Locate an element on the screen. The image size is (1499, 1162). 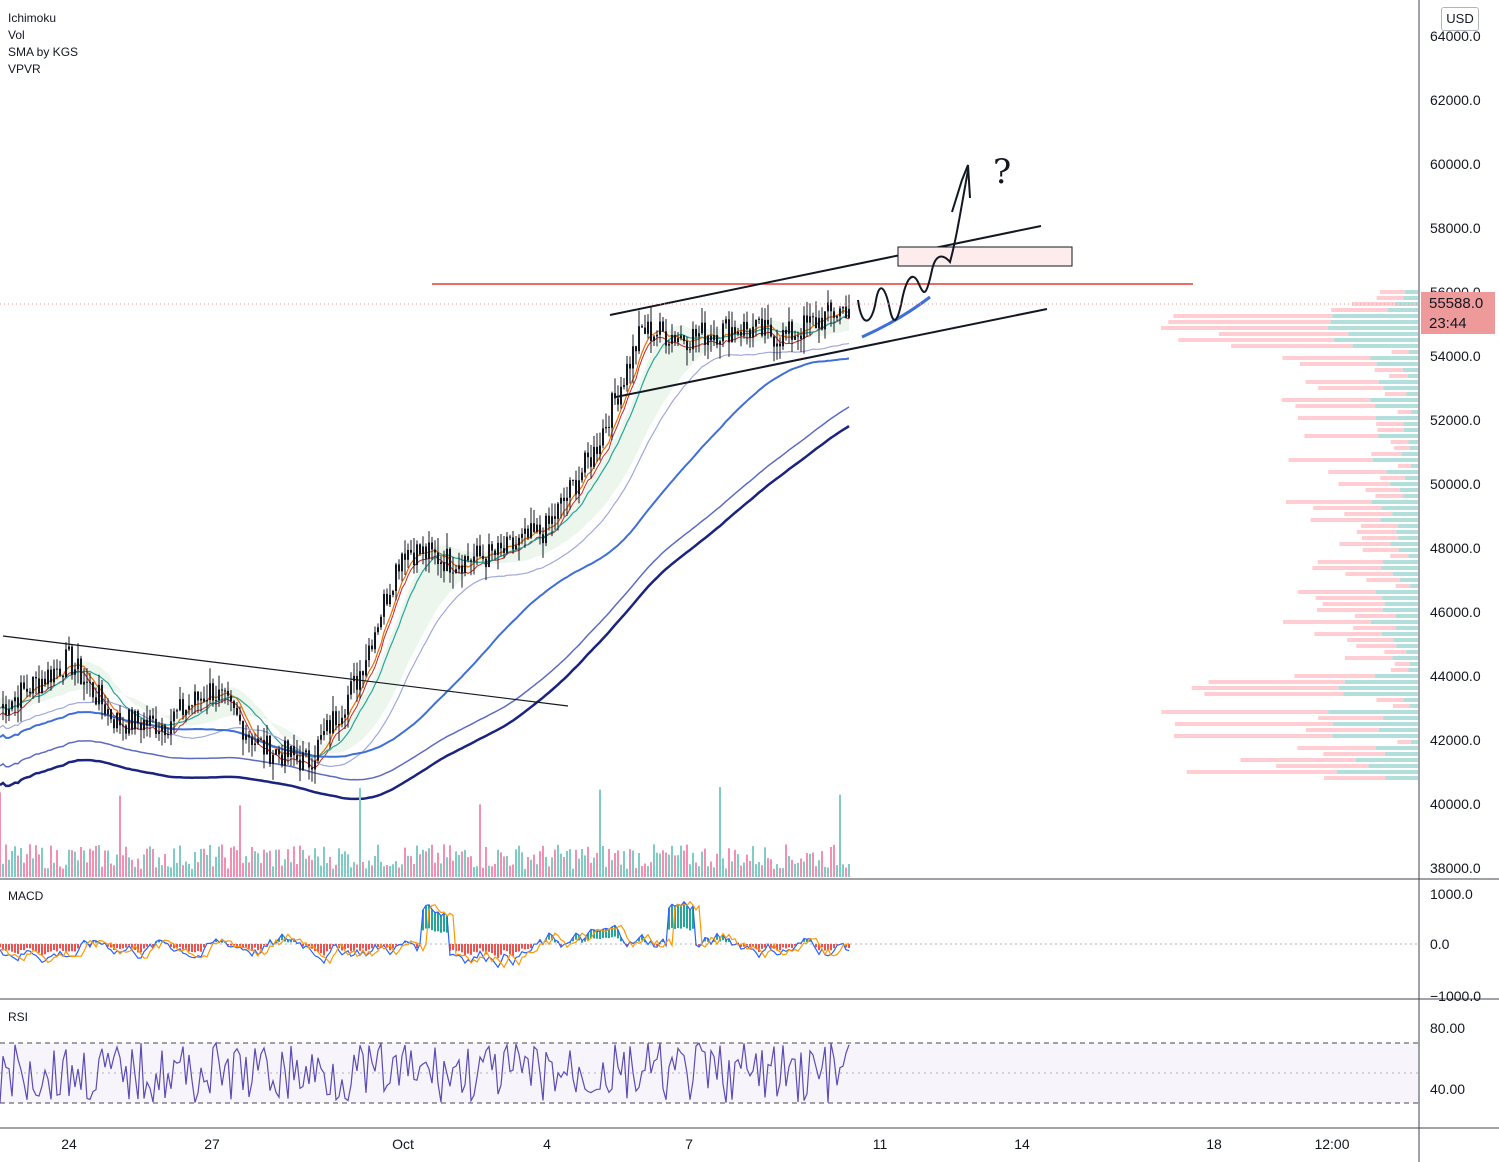
indicator-label: SMA by KGS is located at coordinates (43, 52).